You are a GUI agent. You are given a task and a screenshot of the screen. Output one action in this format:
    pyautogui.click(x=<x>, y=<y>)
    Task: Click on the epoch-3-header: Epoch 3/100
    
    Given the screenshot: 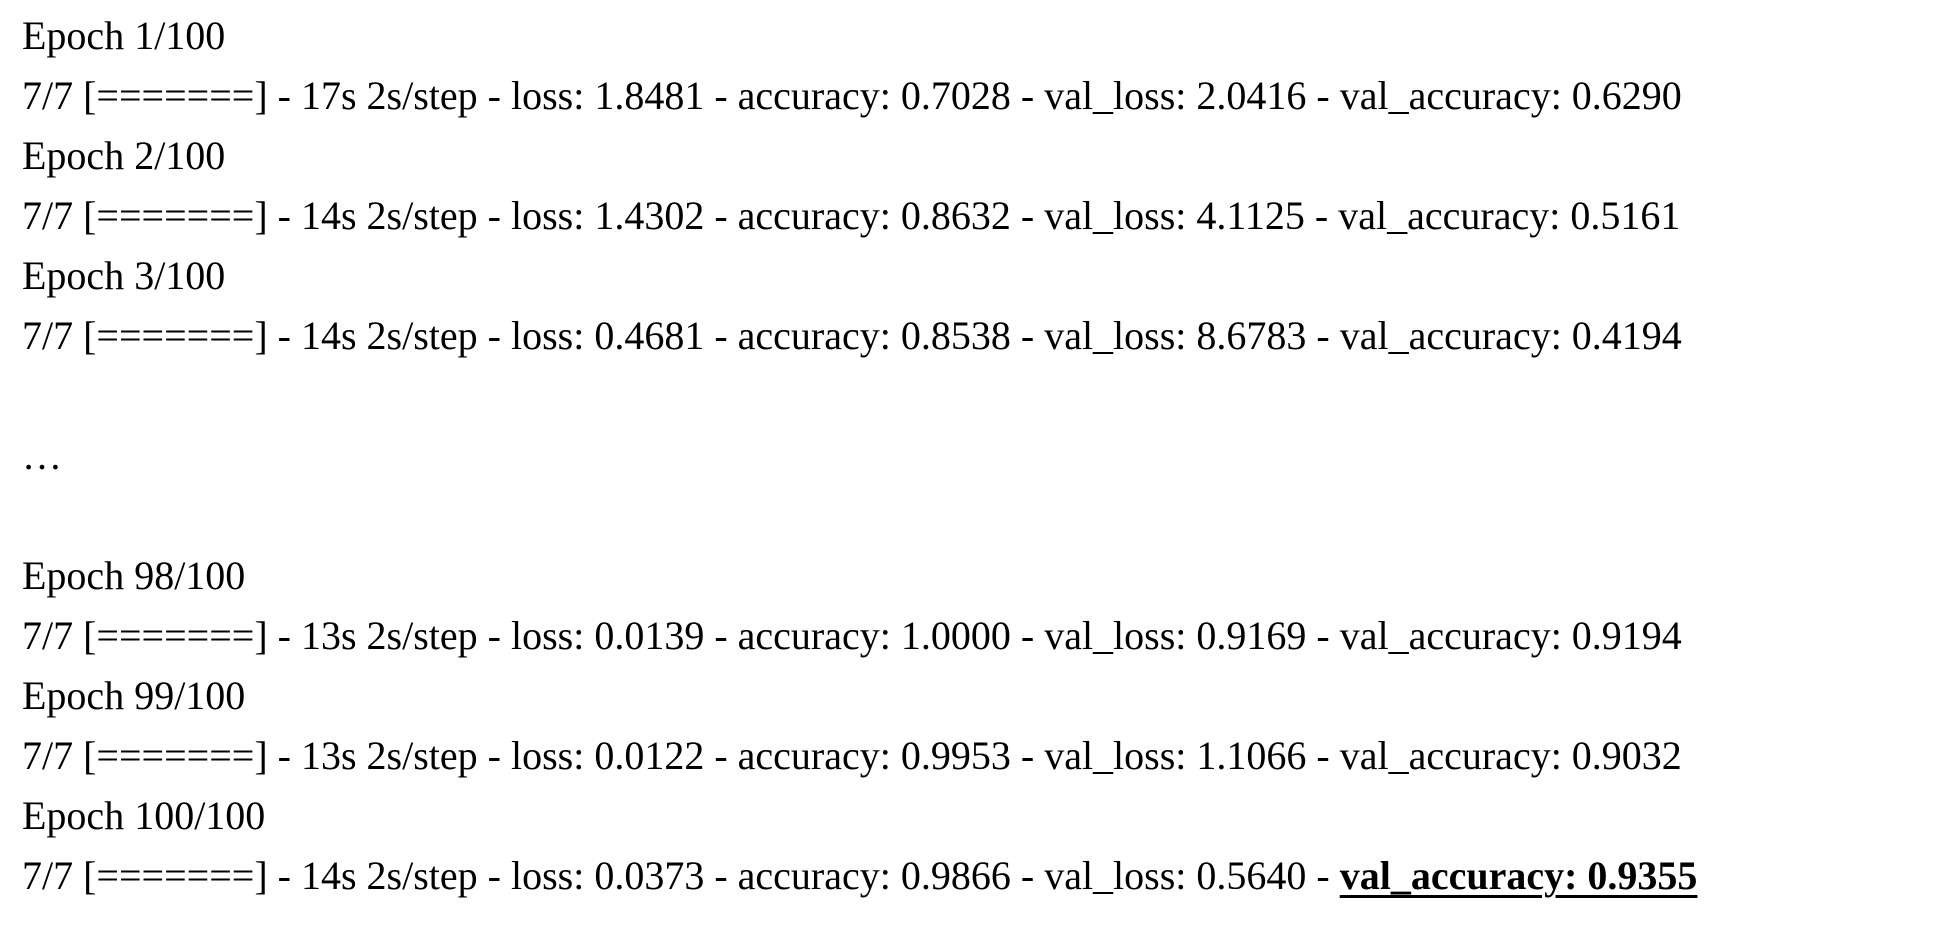 What is the action you would take?
    pyautogui.click(x=124, y=275)
    